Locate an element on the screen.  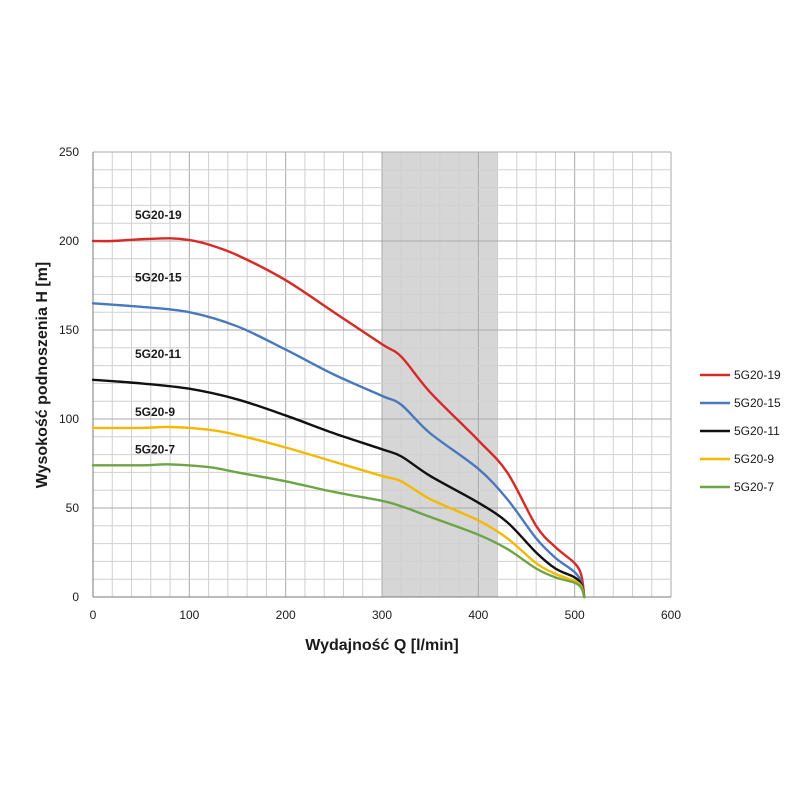
x-tick-label: 500 is located at coordinates (575, 615).